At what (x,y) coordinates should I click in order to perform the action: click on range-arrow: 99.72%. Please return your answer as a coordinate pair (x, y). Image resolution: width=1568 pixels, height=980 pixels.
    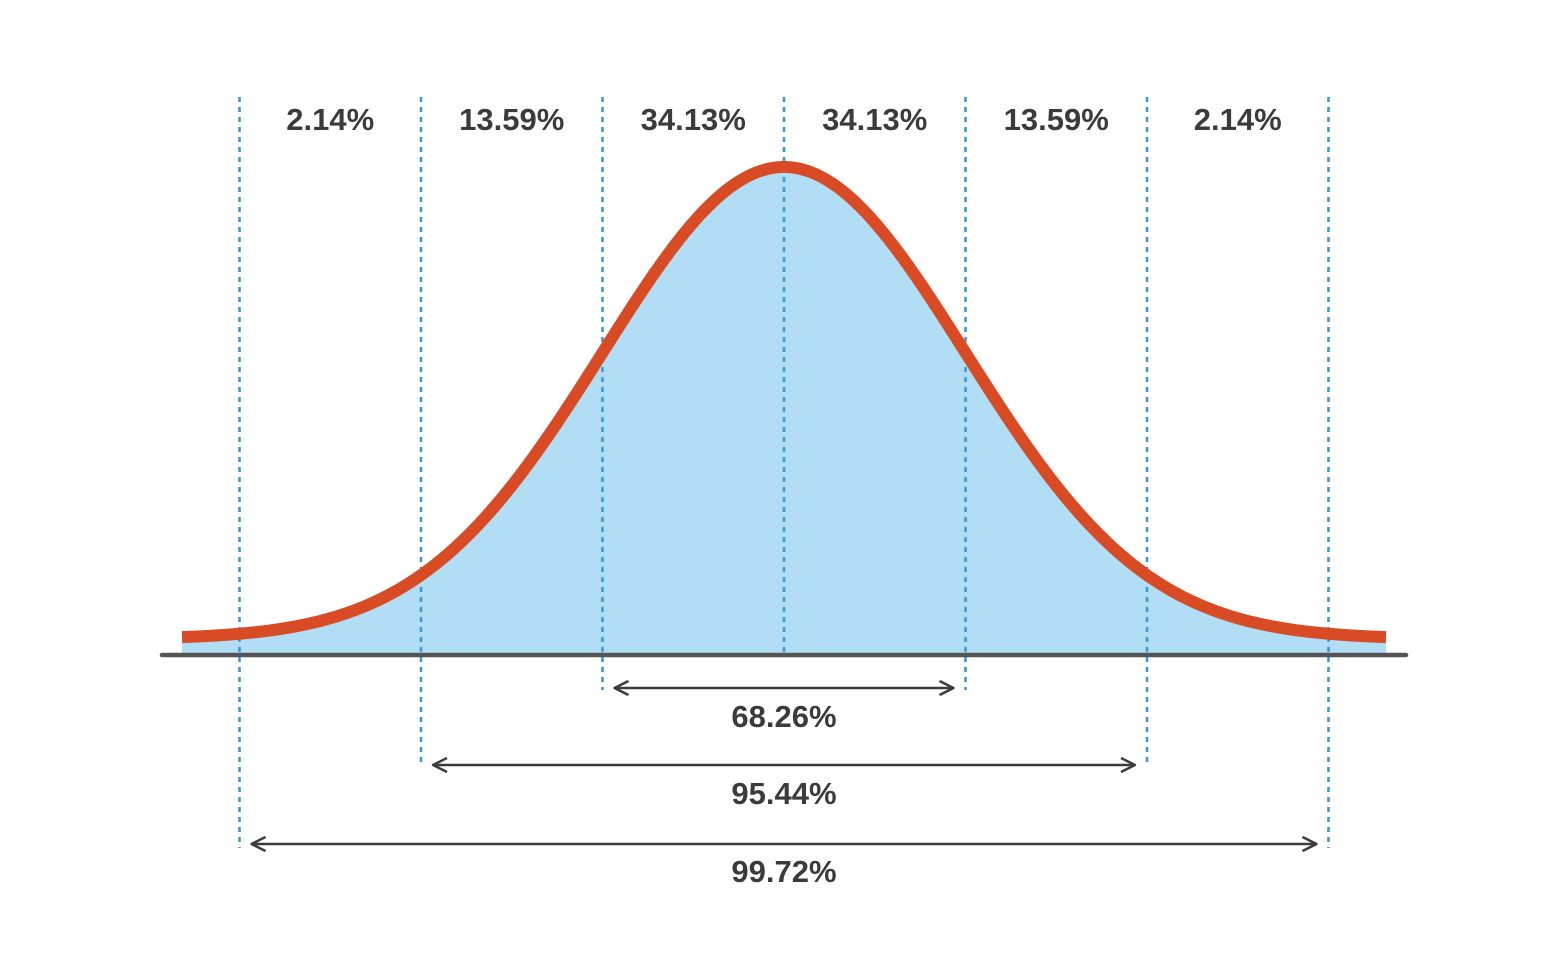
    Looking at the image, I should click on (784, 862).